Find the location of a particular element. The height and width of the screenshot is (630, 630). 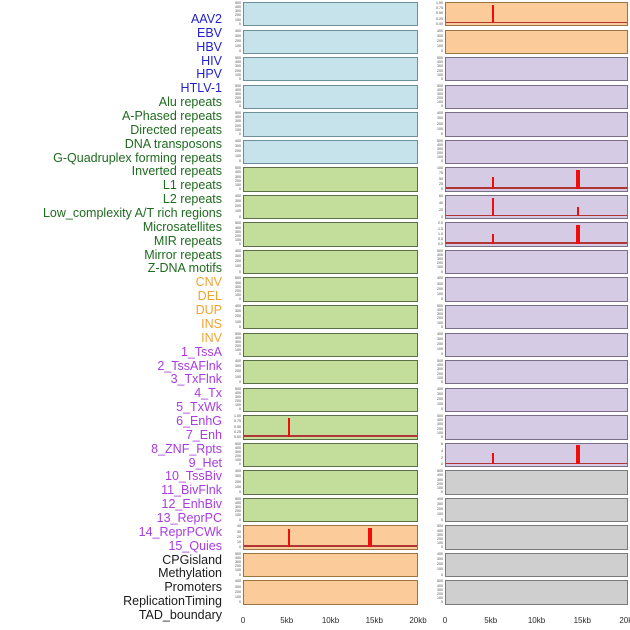

y-axis-tick-label: 0.25 is located at coordinates (439, 18).